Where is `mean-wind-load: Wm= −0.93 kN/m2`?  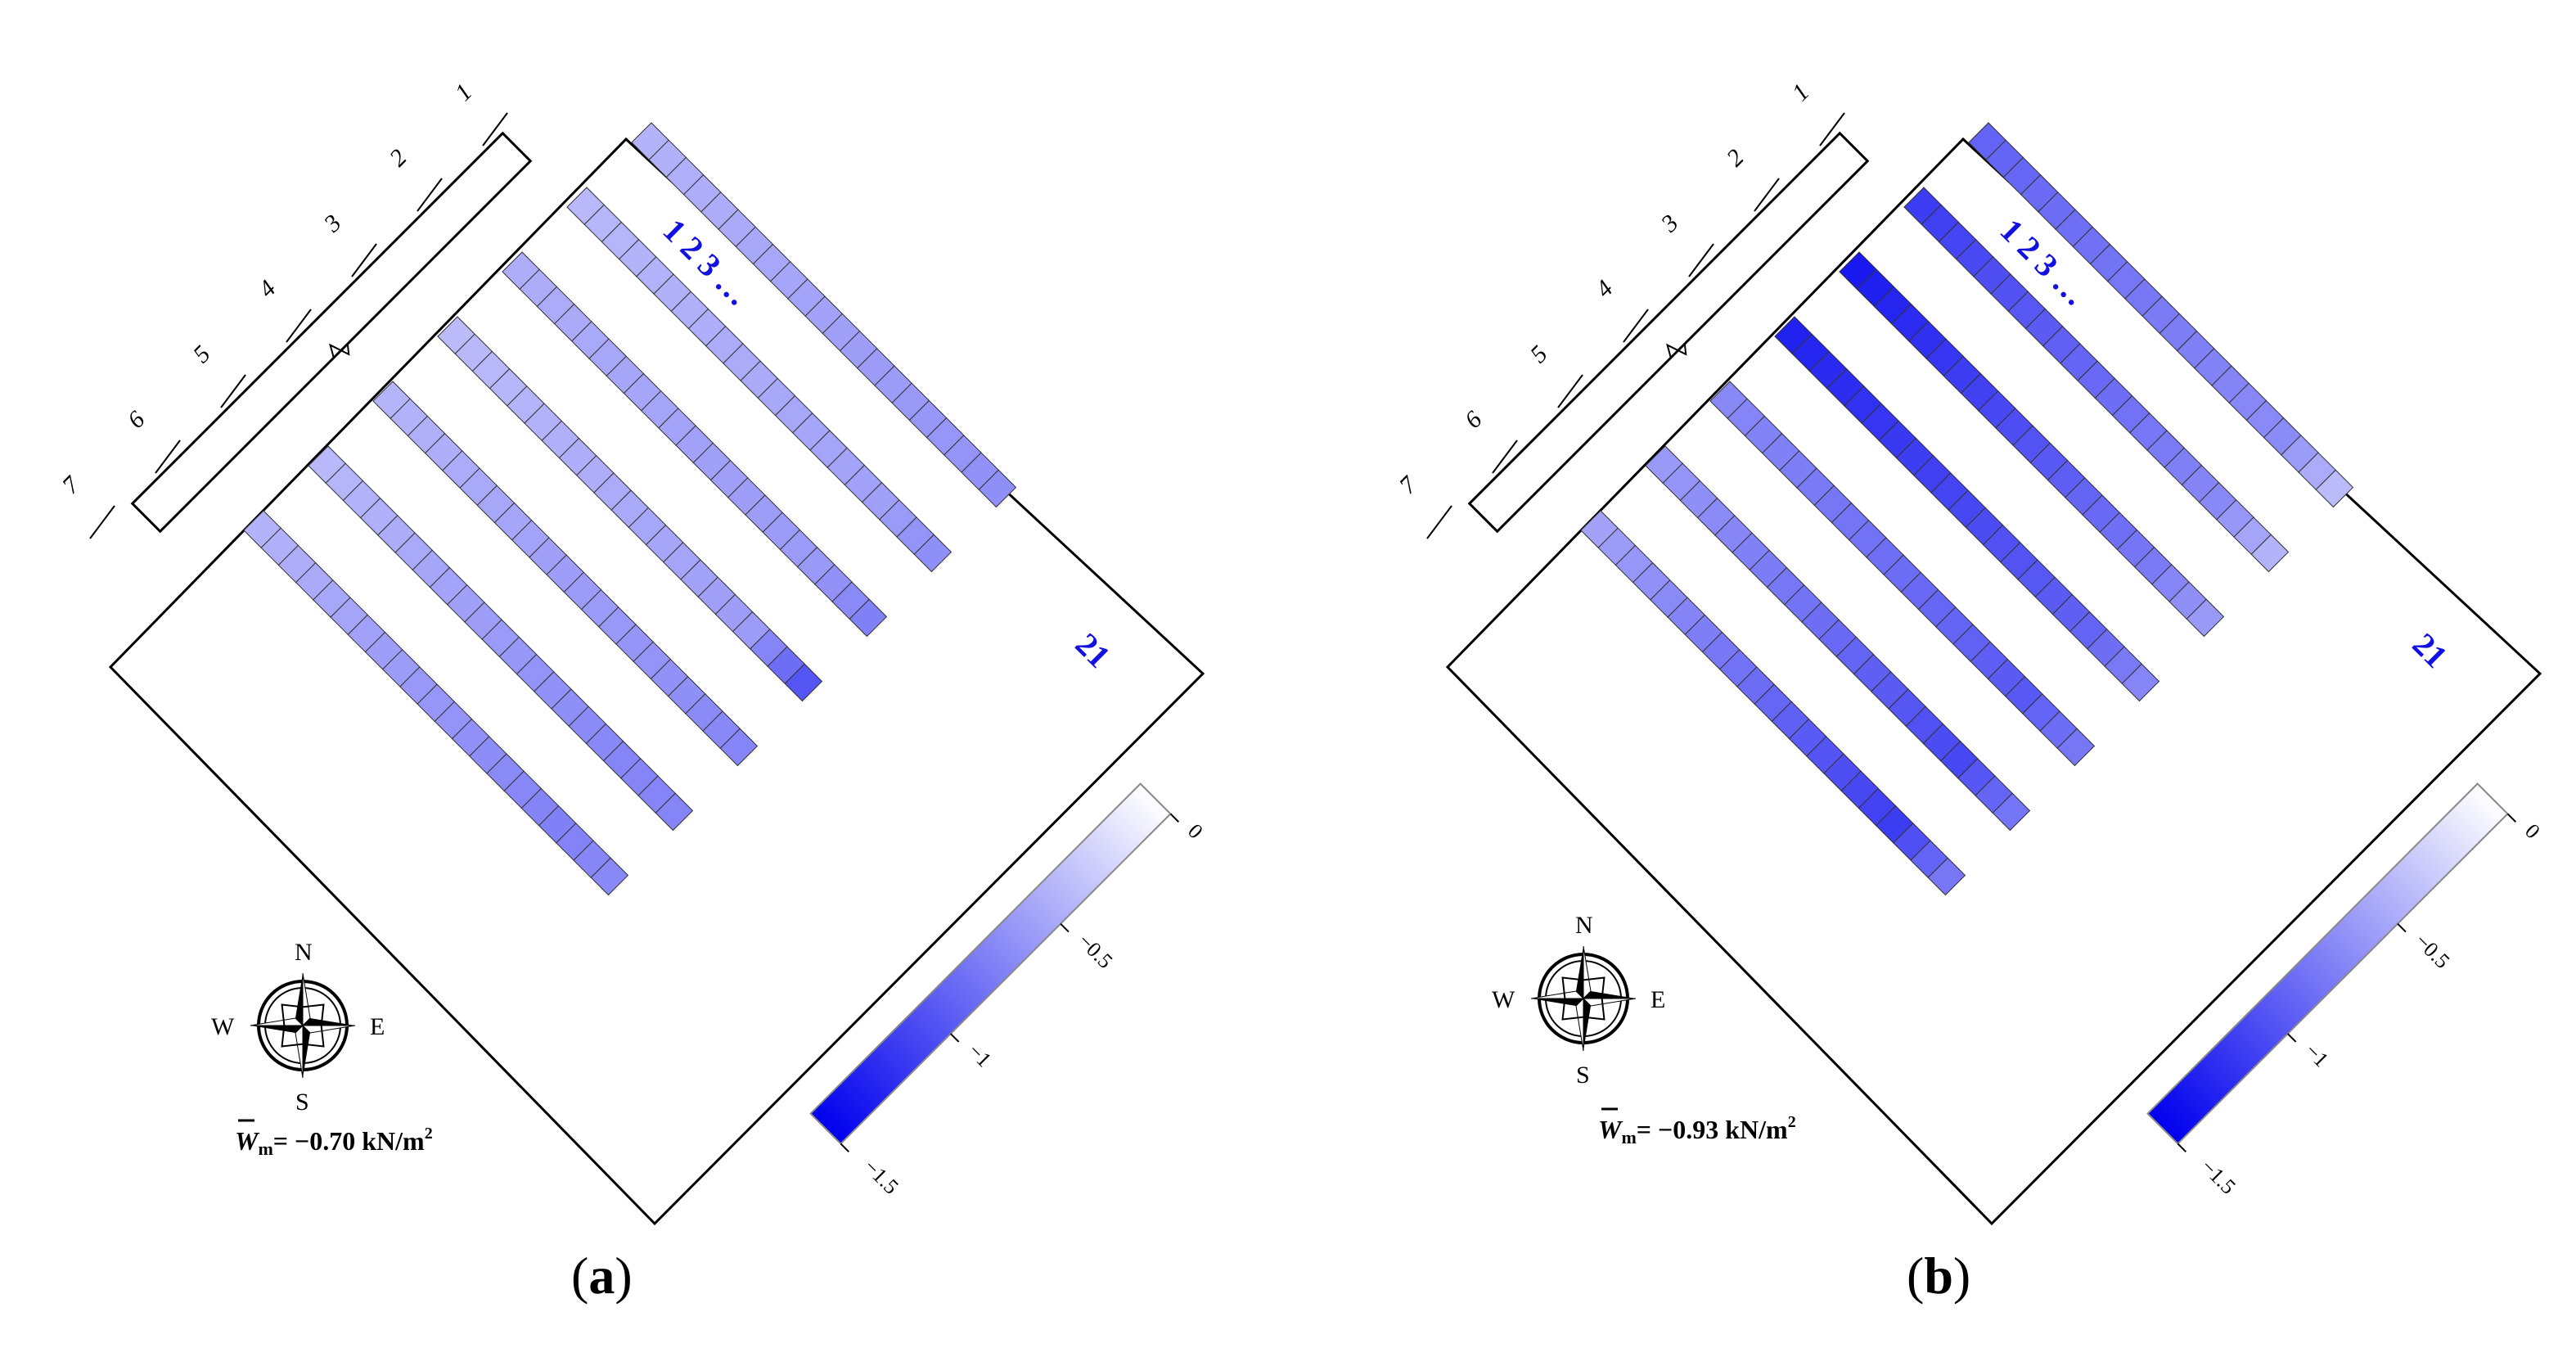 mean-wind-load: Wm= −0.93 kN/m2 is located at coordinates (1697, 1127).